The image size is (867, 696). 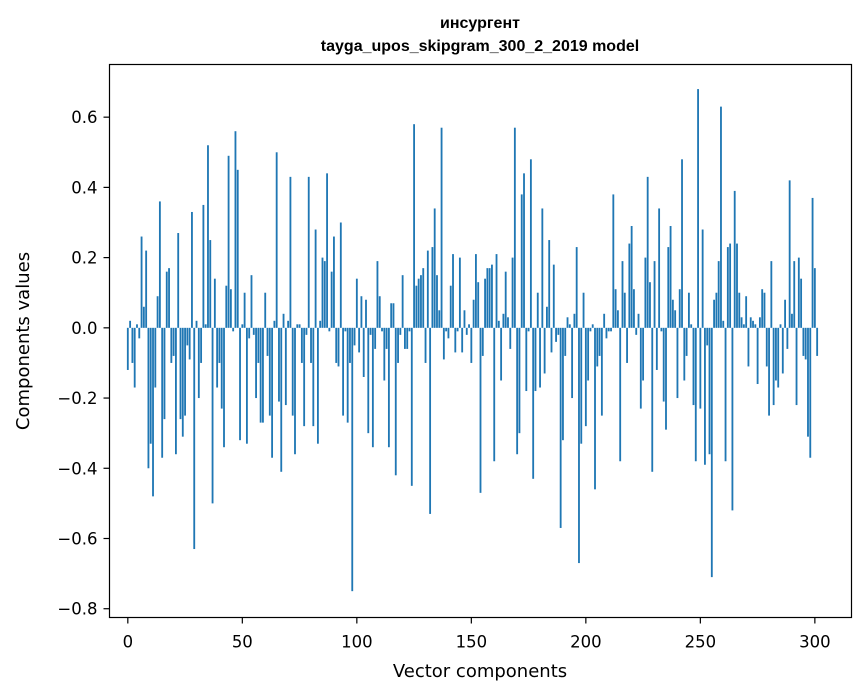 What do you see at coordinates (701, 642) in the screenshot?
I see `x-tick-label: 250` at bounding box center [701, 642].